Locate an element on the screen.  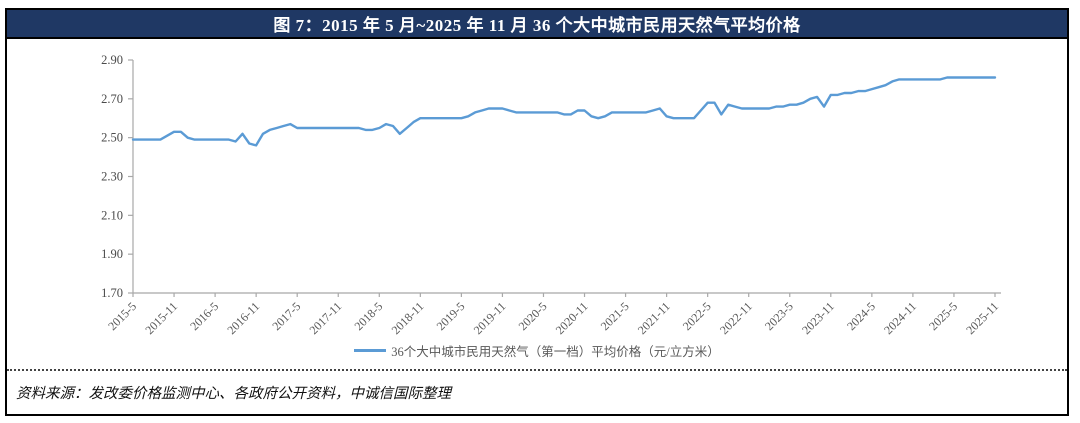
x-tick-label: 2022-11 is located at coordinates (736, 318).